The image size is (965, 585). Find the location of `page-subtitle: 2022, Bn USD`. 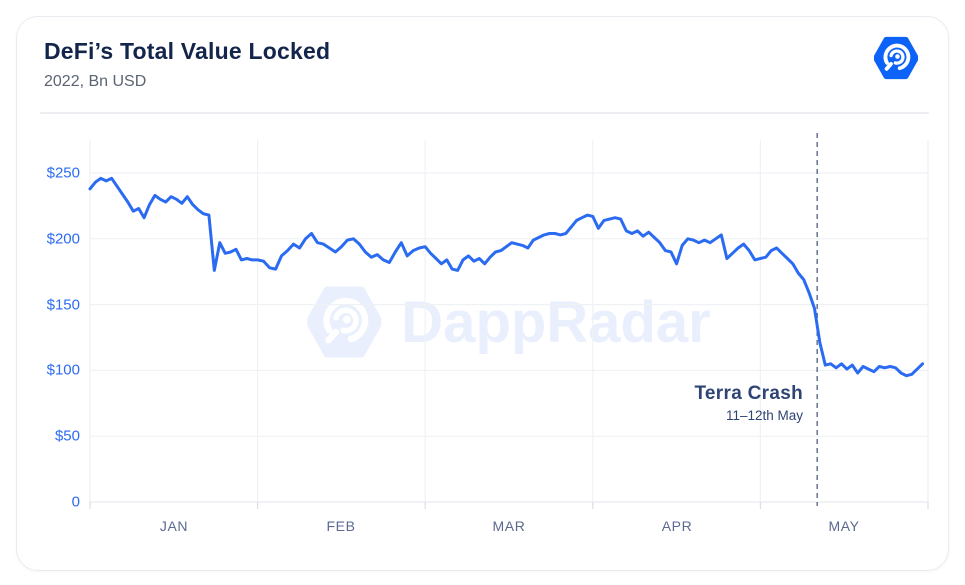

page-subtitle: 2022, Bn USD is located at coordinates (95, 81).